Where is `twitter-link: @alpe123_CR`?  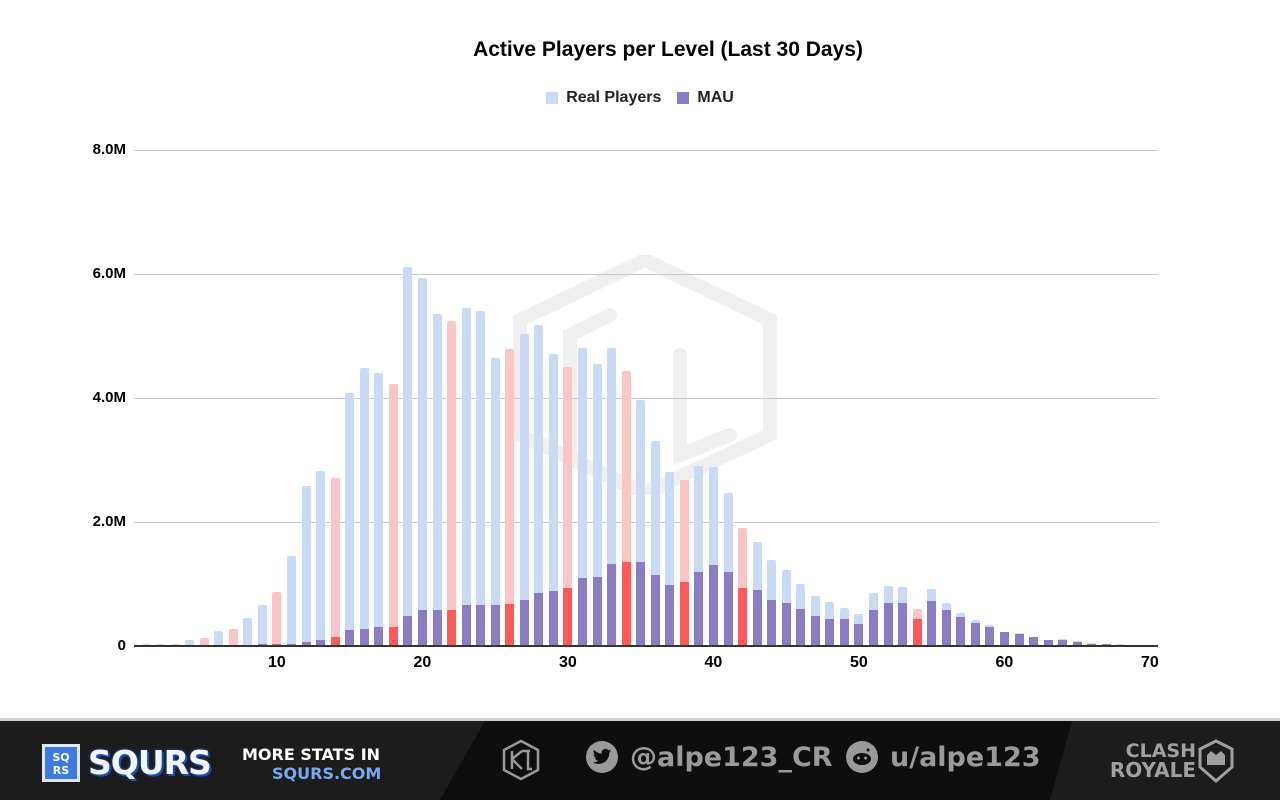
twitter-link: @alpe123_CR is located at coordinates (709, 757).